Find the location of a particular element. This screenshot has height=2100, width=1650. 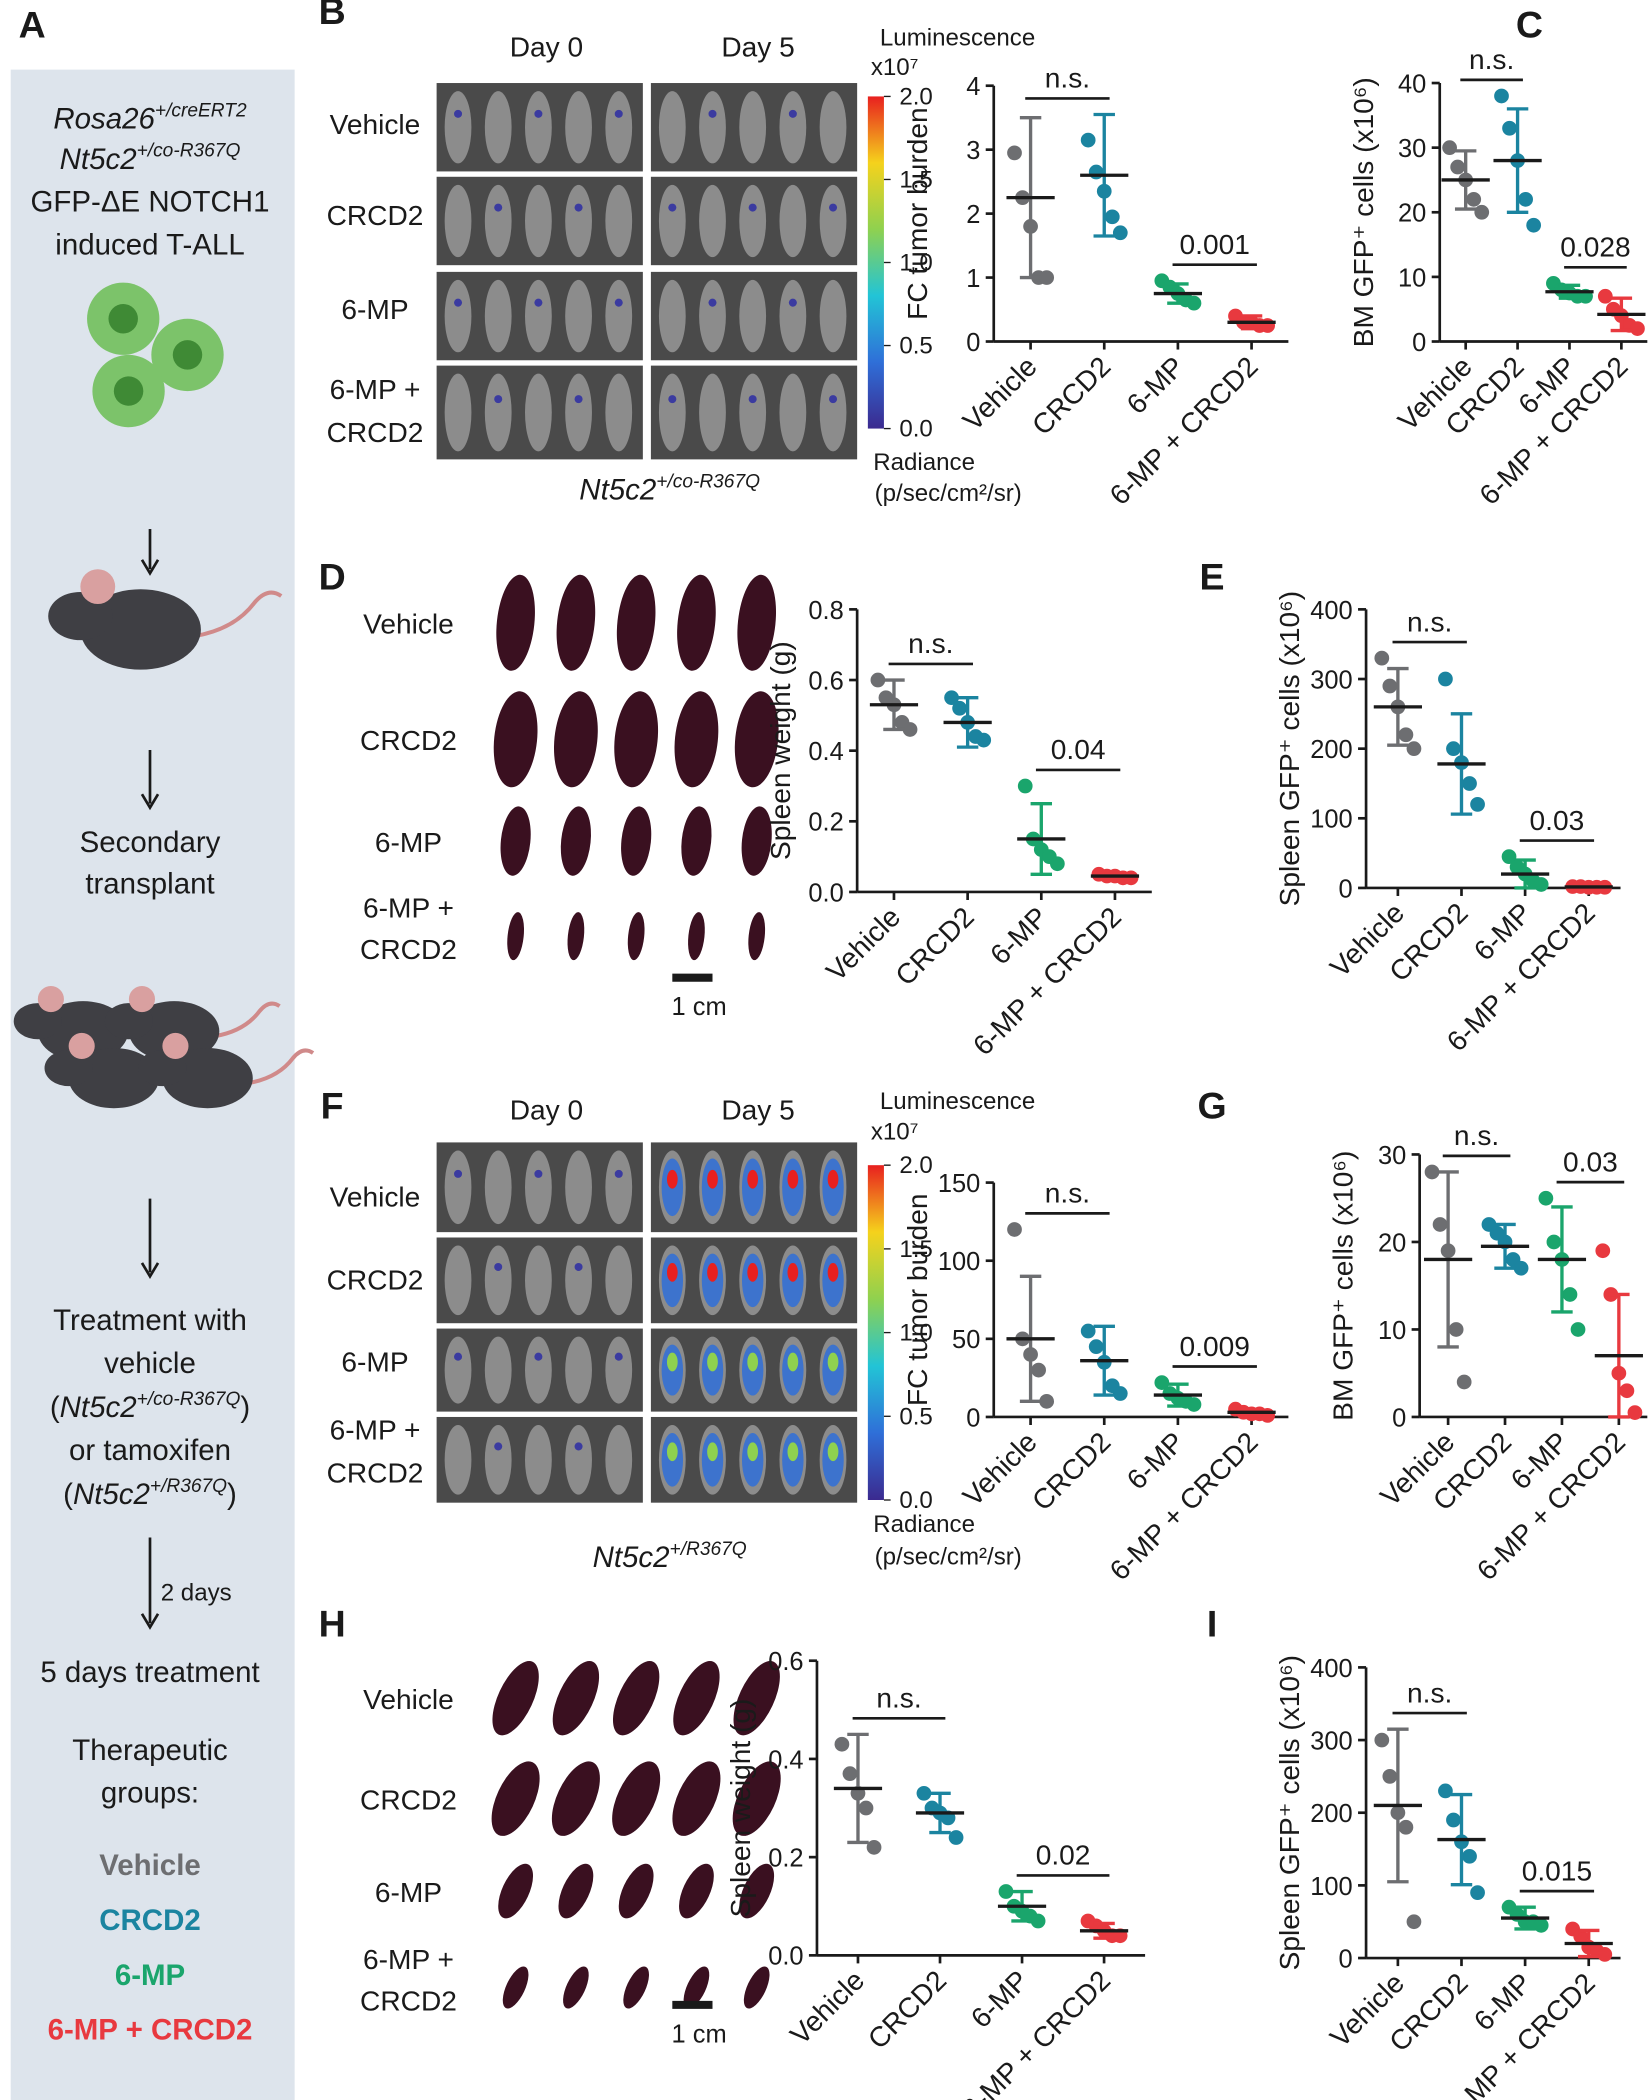

workflow-text: groups: is located at coordinates (150, 1793).